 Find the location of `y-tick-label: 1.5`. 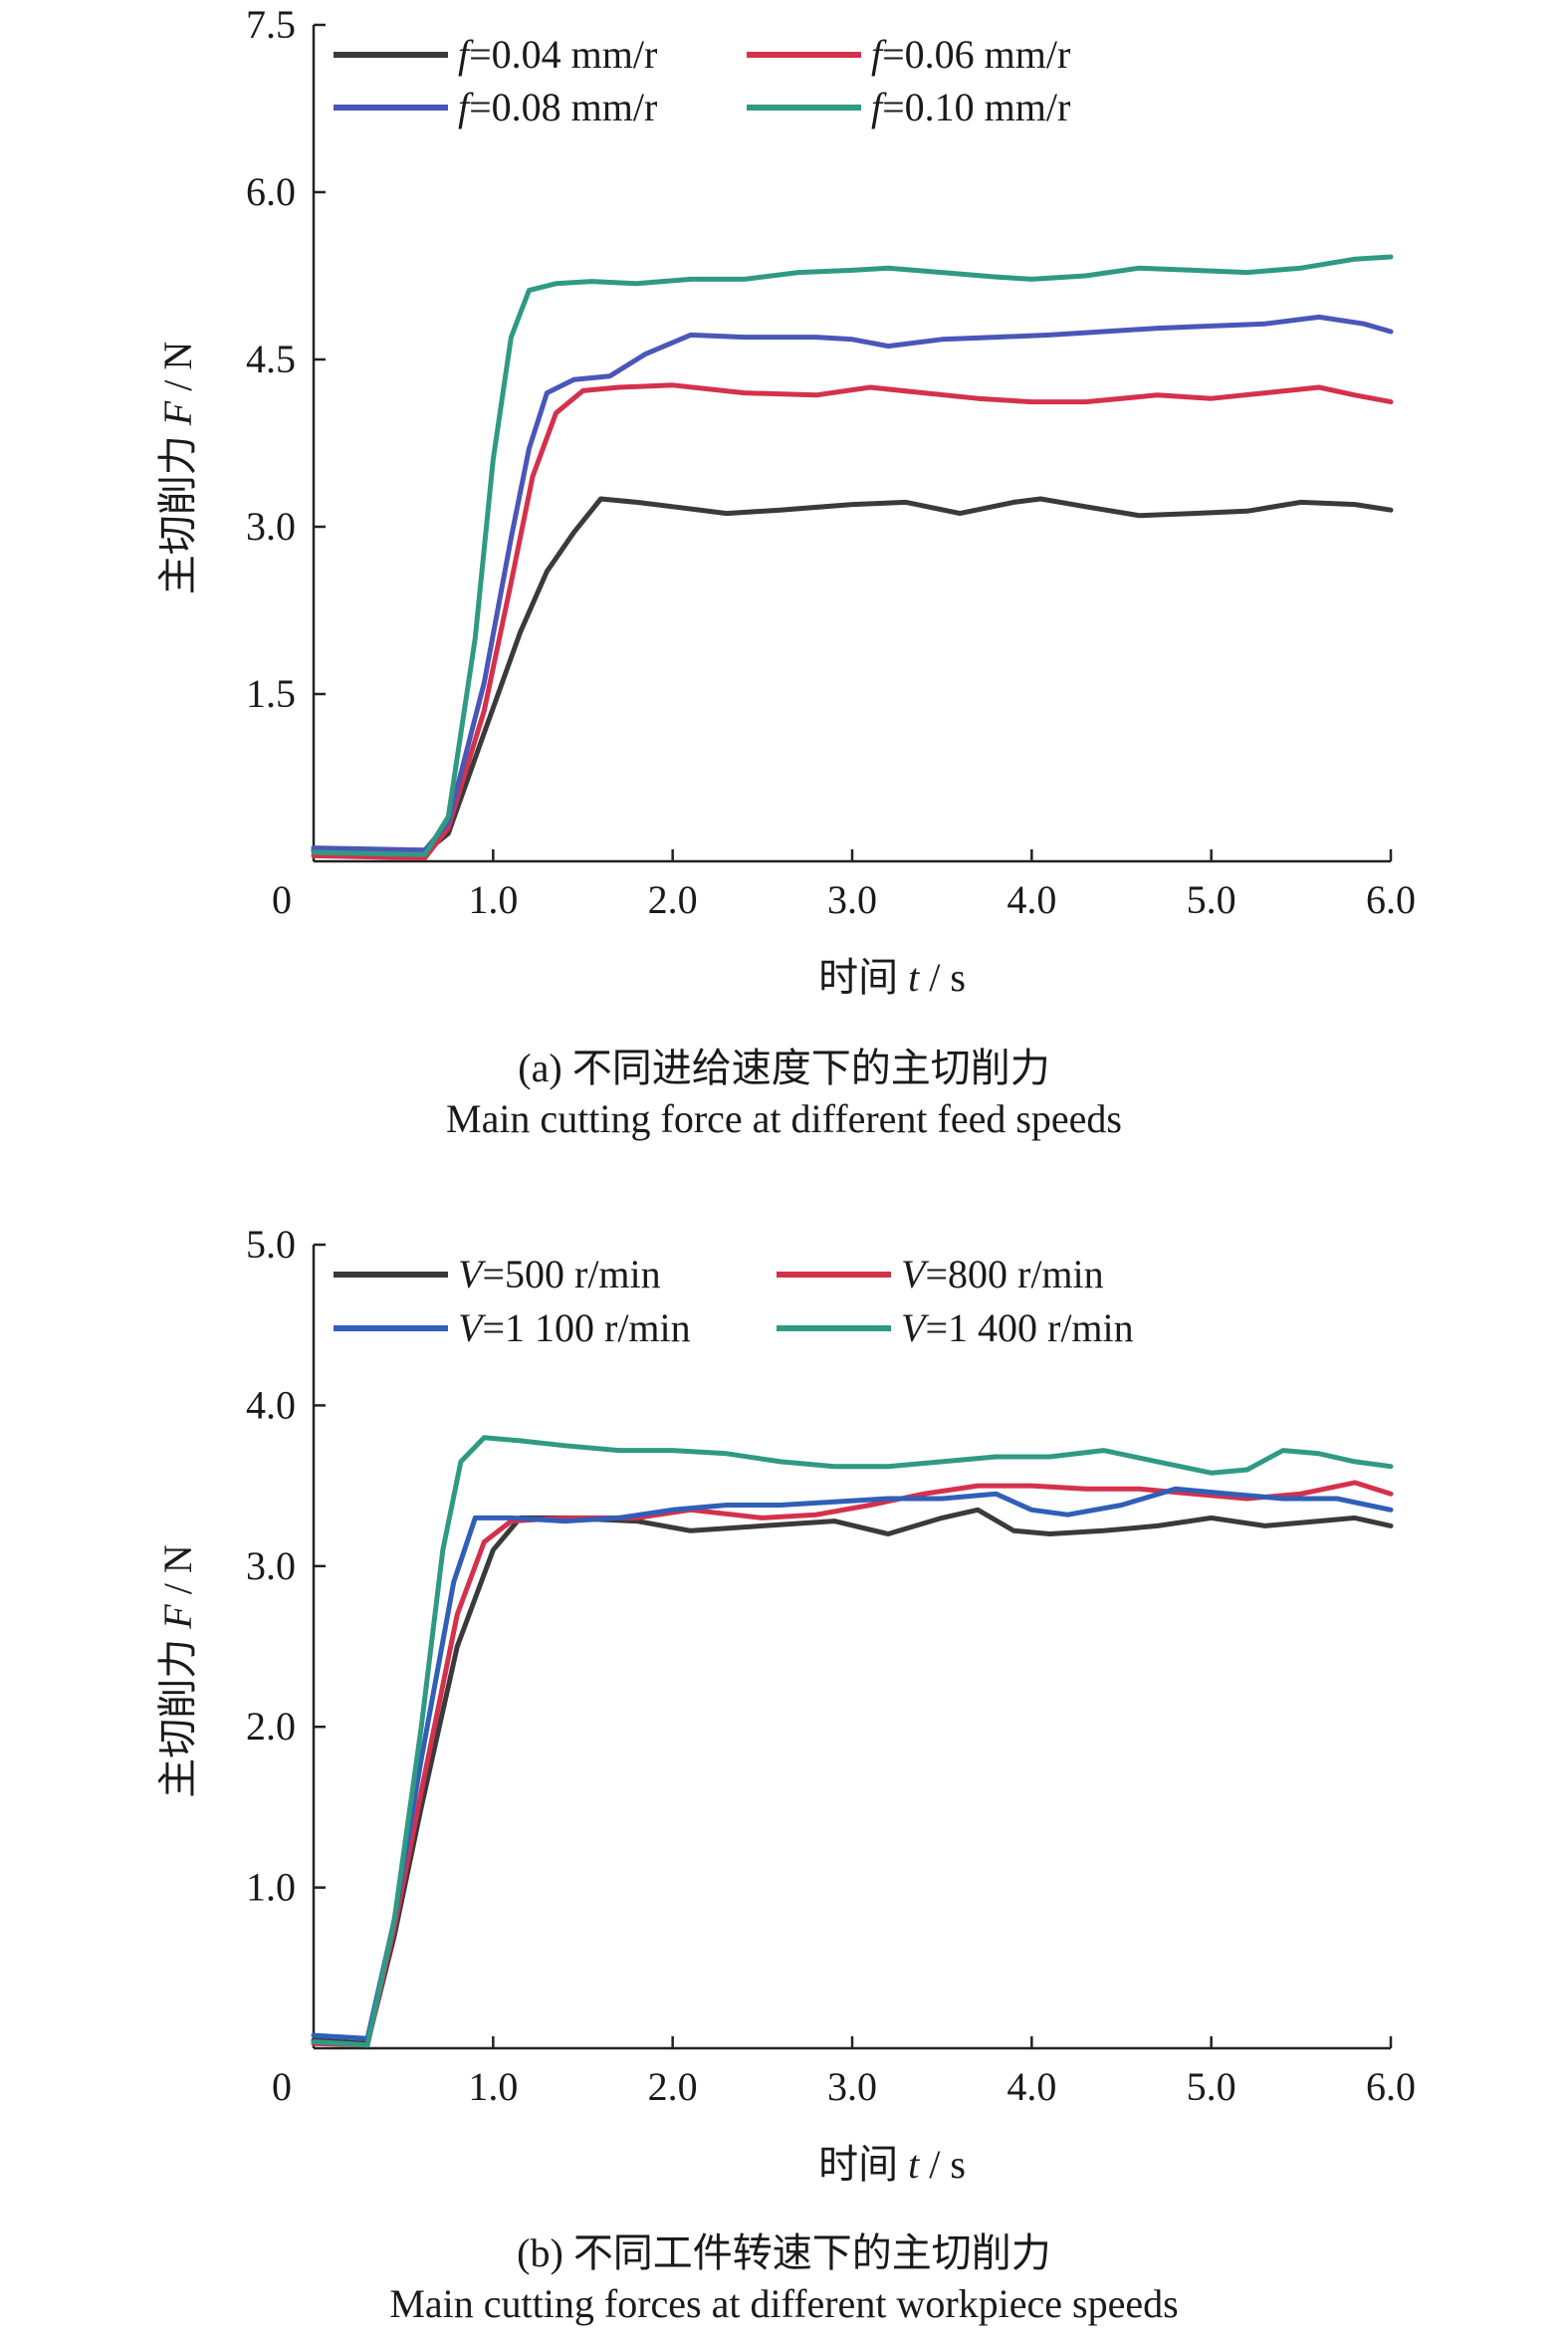

y-tick-label: 1.5 is located at coordinates (271, 693).